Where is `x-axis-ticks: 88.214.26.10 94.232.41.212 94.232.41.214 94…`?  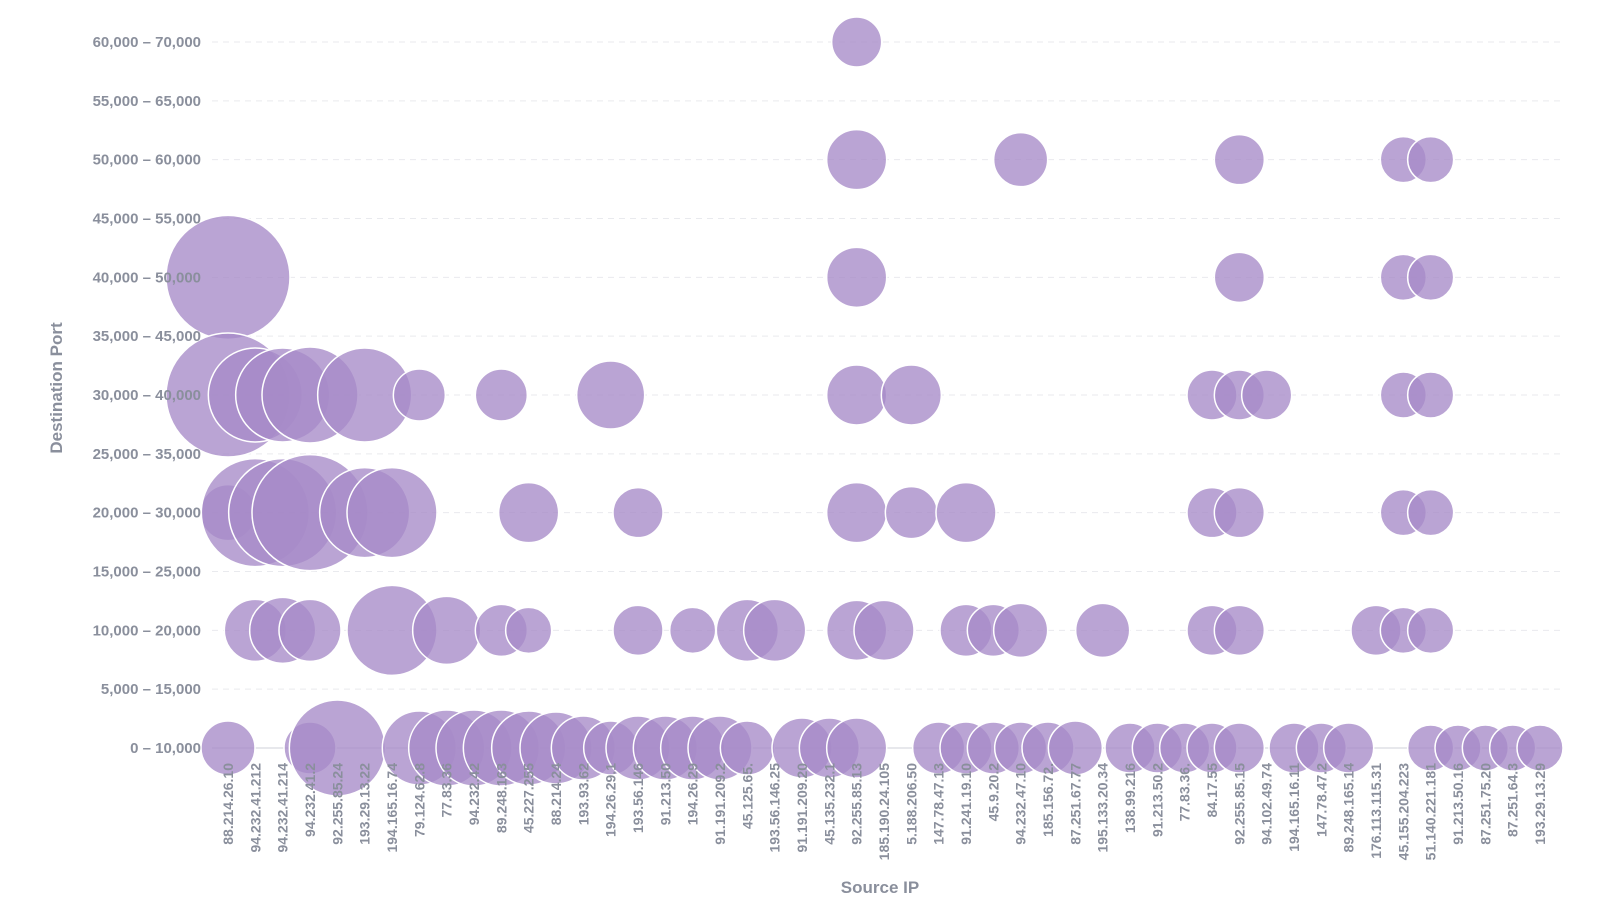
x-axis-ticks: 88.214.26.10 94.232.41.212 94.232.41.214 94… is located at coordinates (884, 812).